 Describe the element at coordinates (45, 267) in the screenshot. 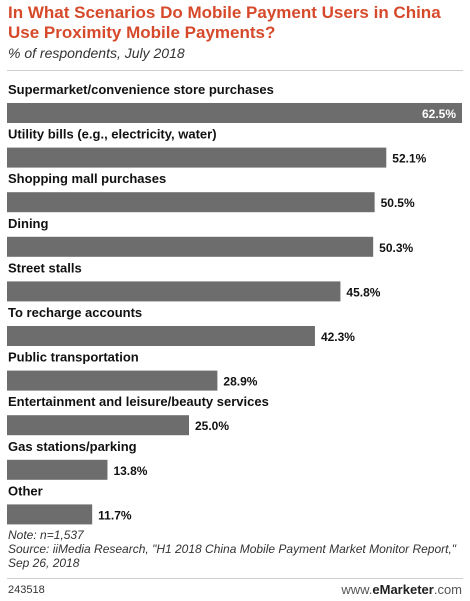

I see `category-label: Street stalls` at that location.